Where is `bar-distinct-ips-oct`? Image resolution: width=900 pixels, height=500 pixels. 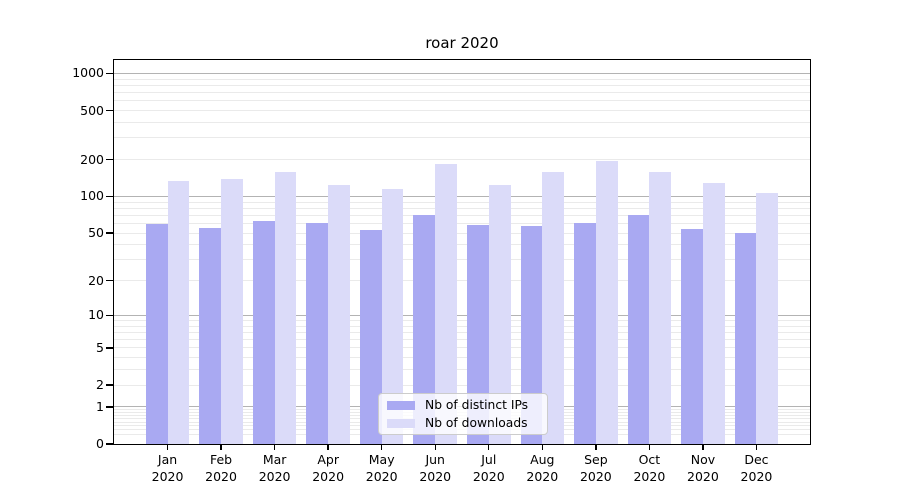
bar-distinct-ips-oct is located at coordinates (638, 329).